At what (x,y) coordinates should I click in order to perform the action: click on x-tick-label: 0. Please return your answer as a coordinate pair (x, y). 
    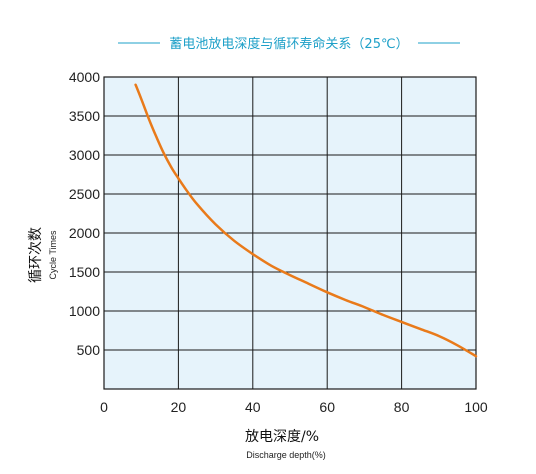
    Looking at the image, I should click on (104, 407).